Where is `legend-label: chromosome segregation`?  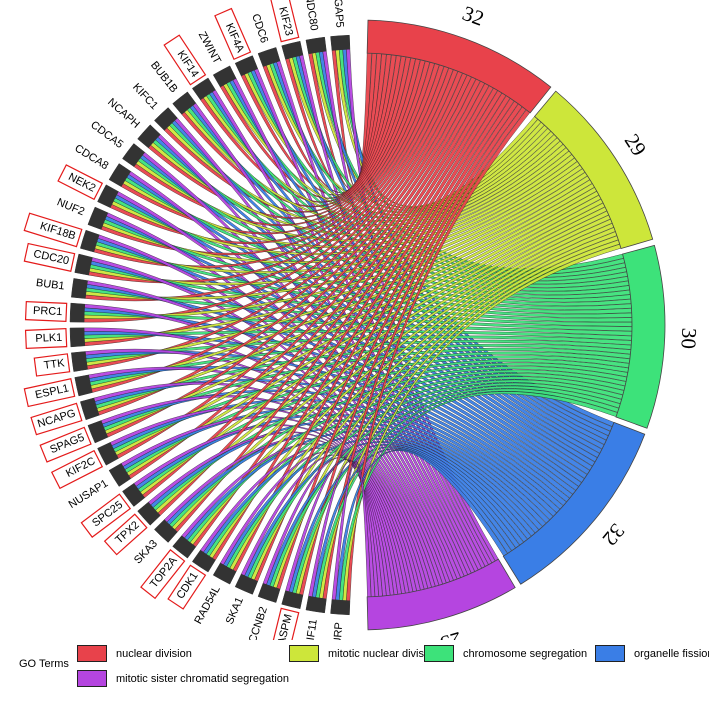 legend-label: chromosome segregation is located at coordinates (525, 653).